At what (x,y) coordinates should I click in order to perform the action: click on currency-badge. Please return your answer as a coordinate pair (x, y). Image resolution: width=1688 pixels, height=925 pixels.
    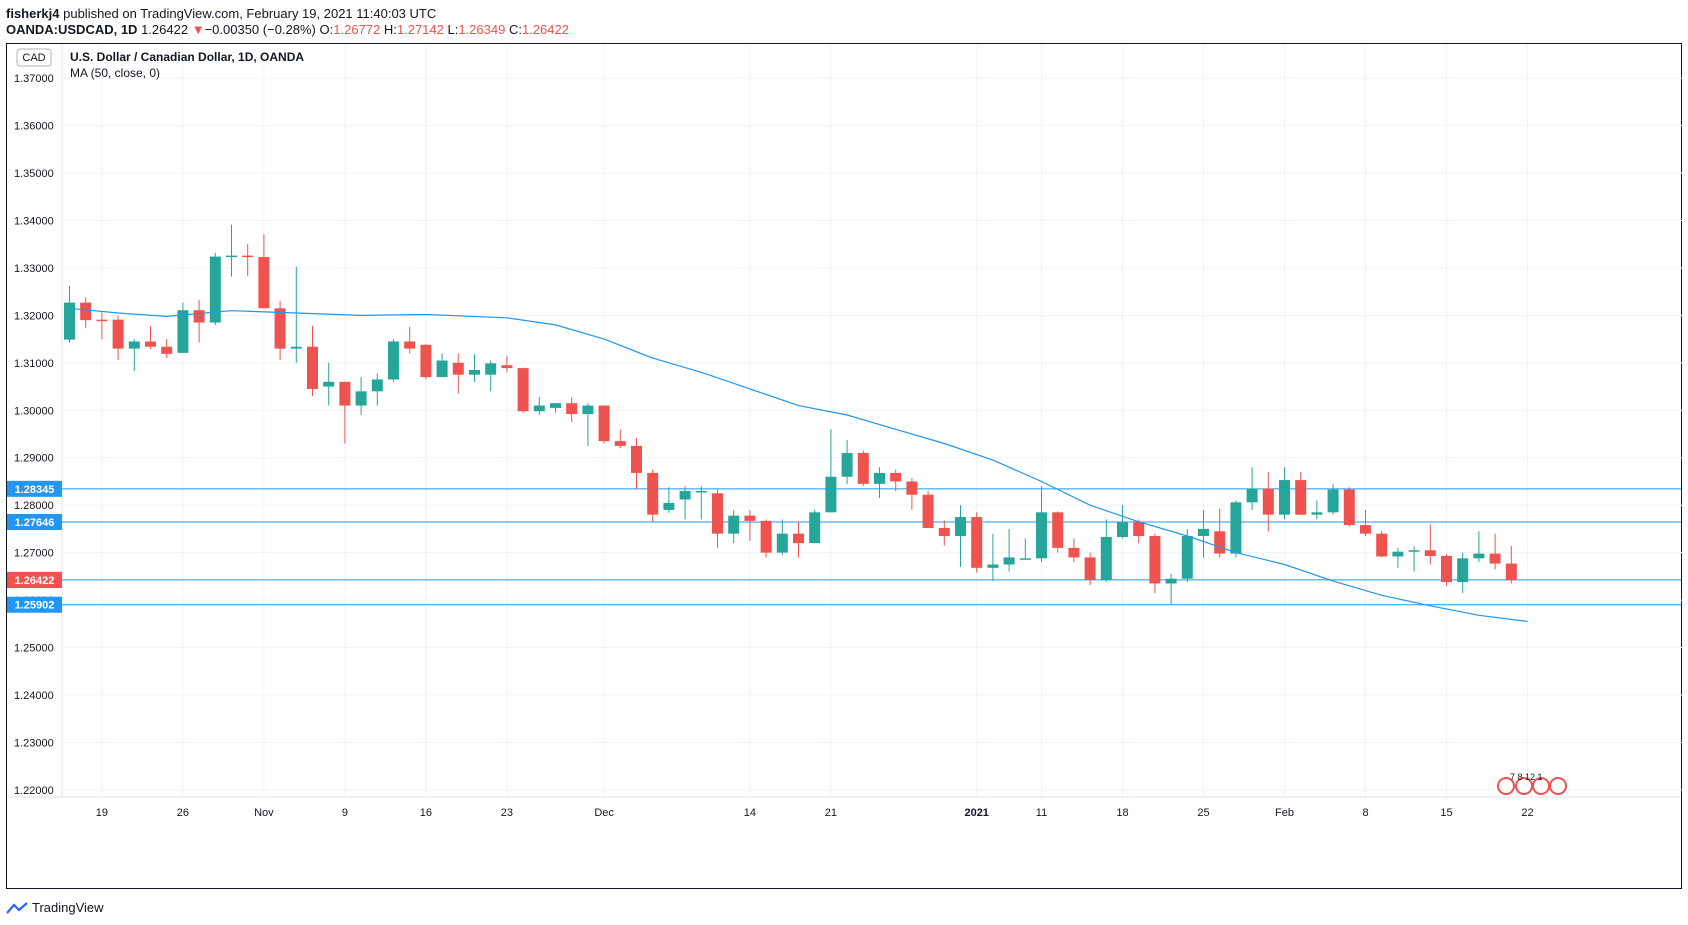
    Looking at the image, I should click on (34, 57).